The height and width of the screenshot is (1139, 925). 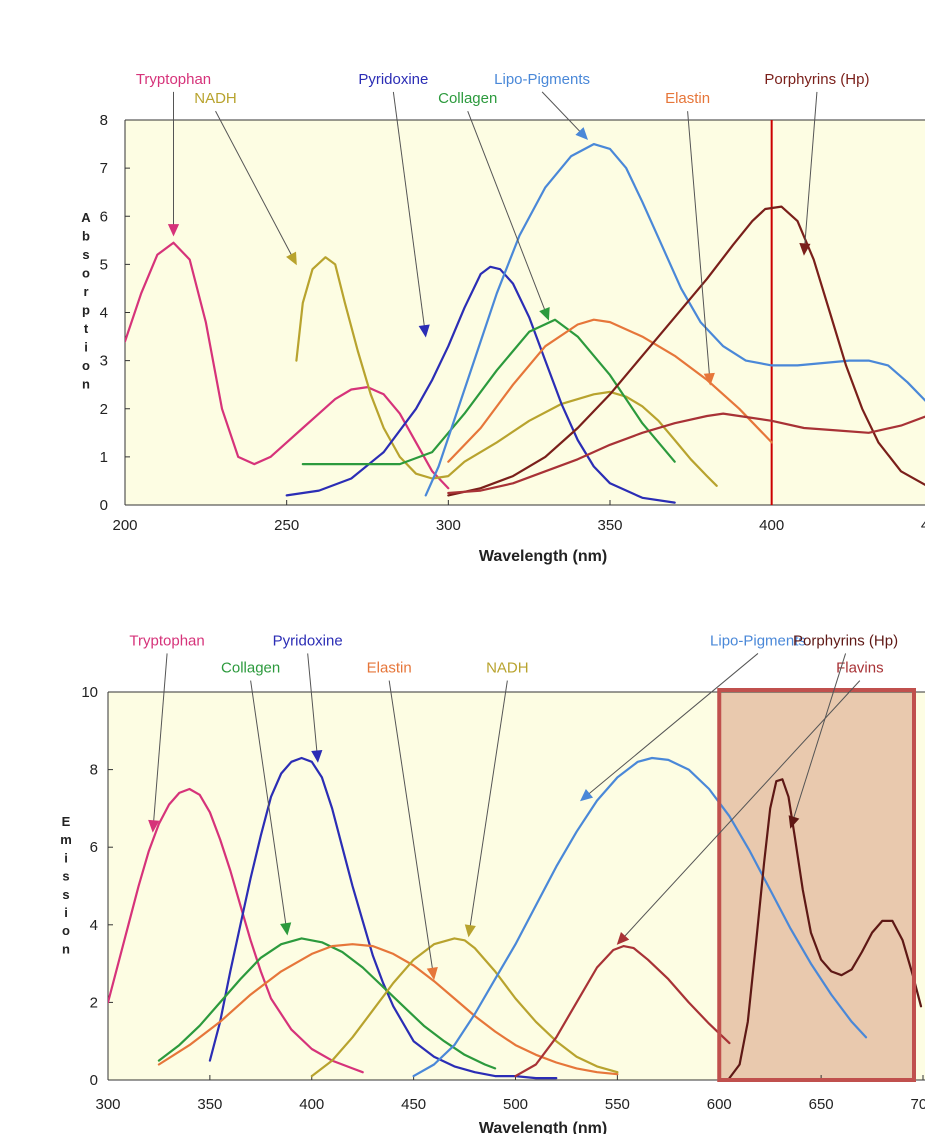 I want to click on x-tick-label: 650, so click(x=821, y=1104).